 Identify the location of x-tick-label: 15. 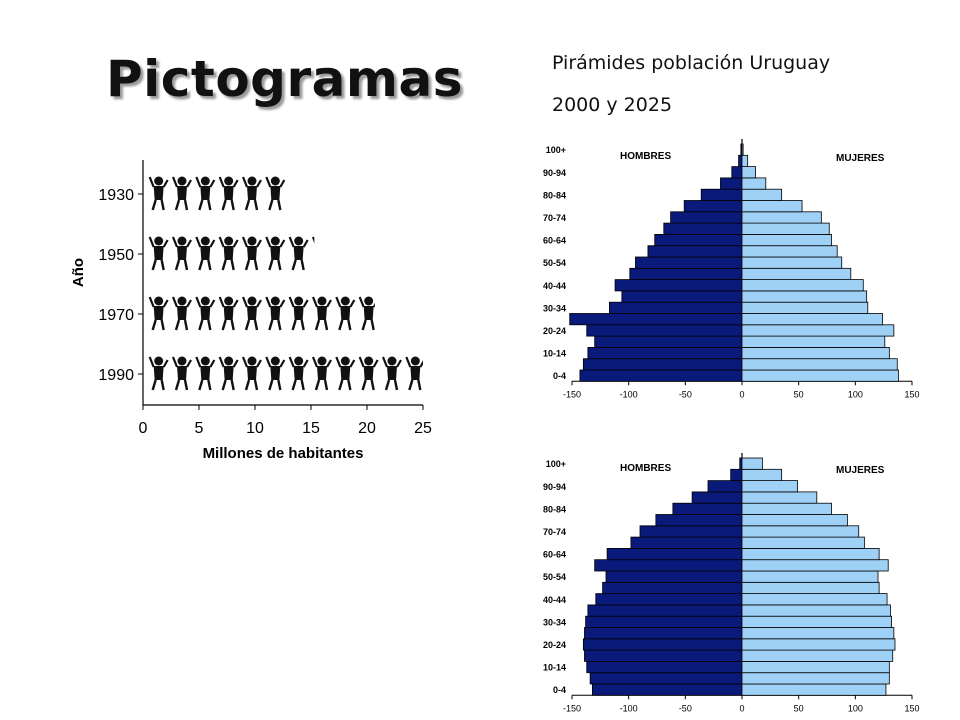
(311, 428).